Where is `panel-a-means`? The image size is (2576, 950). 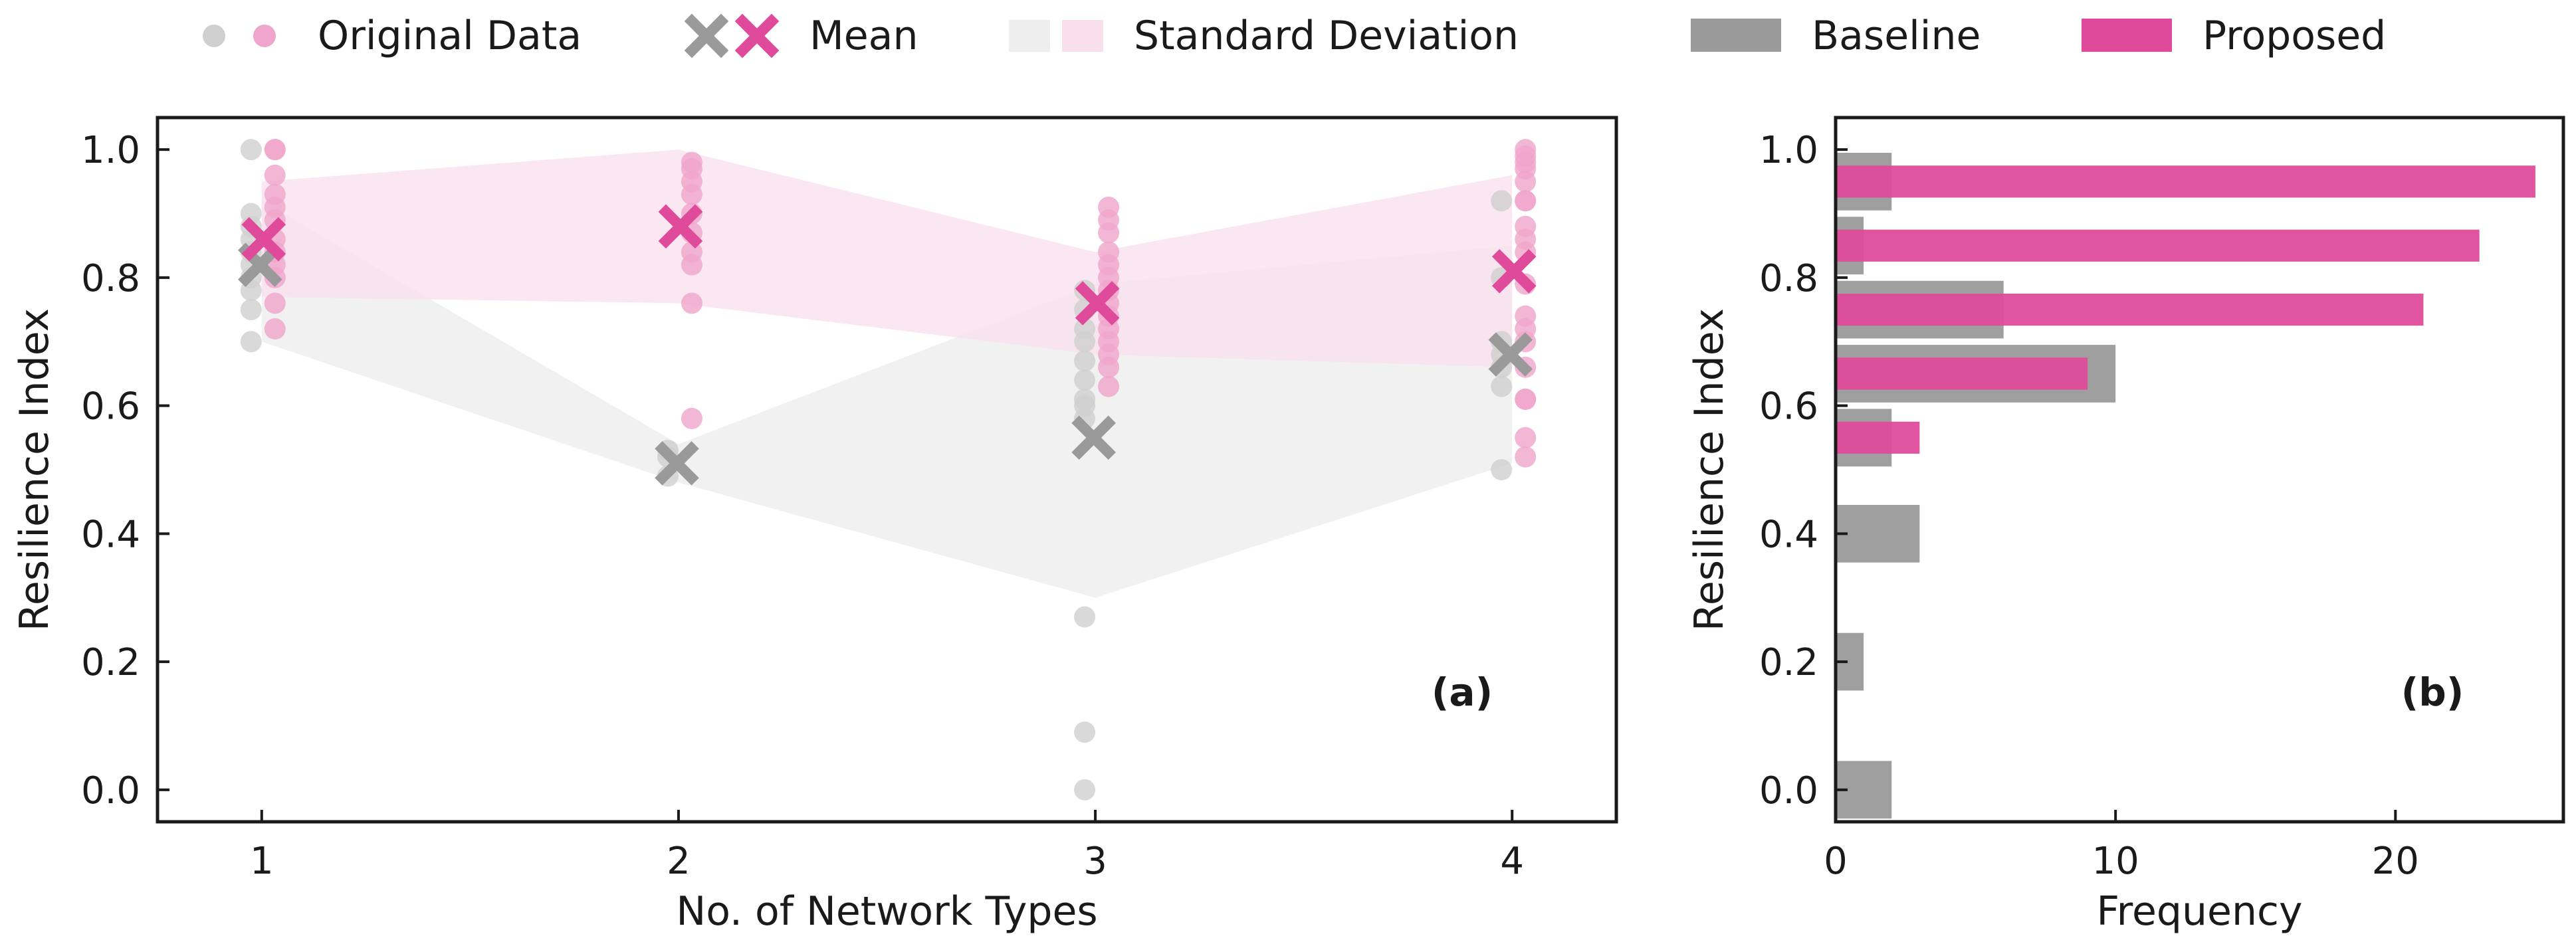
panel-a-means is located at coordinates (887, 345).